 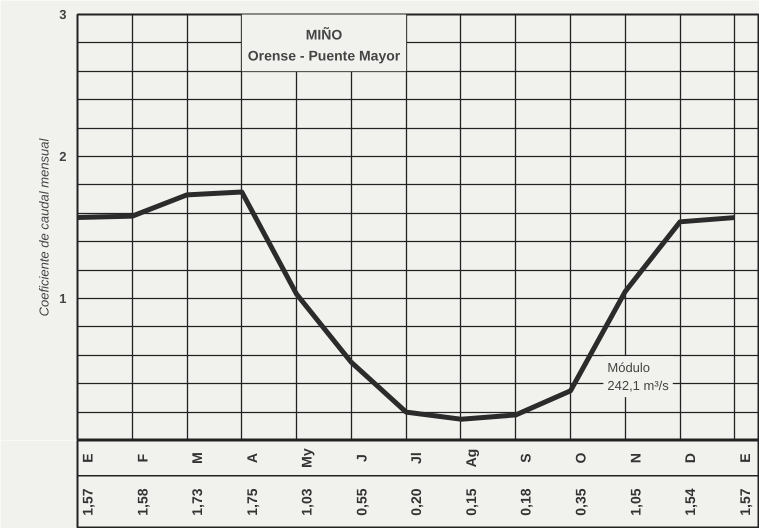 I want to click on x-tick-label: J, so click(x=361, y=458).